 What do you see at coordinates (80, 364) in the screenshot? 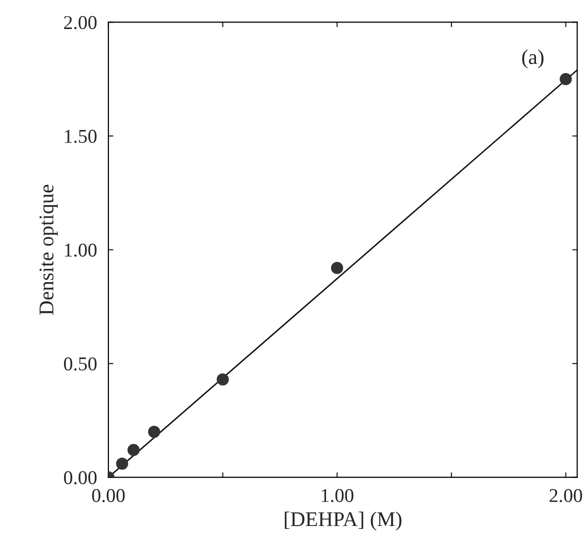
I see `y-tick-label: 0.50` at bounding box center [80, 364].